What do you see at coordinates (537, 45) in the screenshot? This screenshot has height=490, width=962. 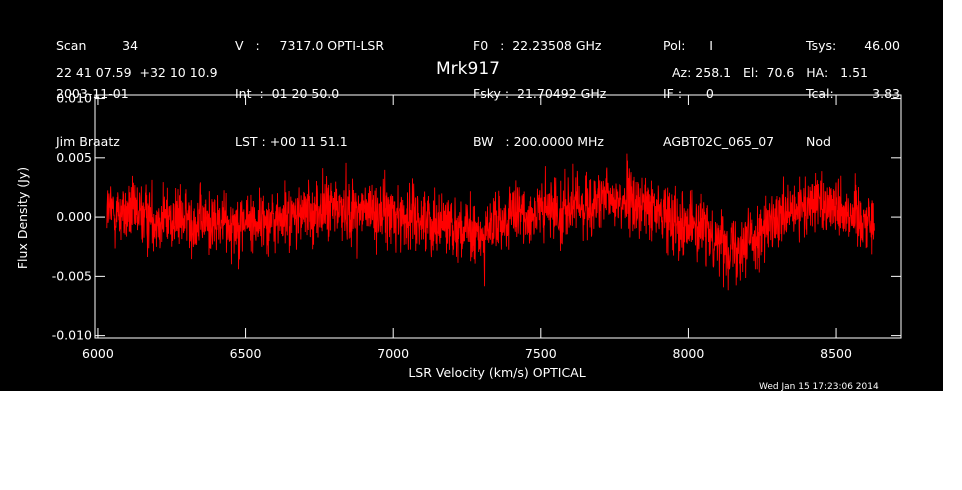 I see `rest-frequency: F0 : 22.23508 GHz` at bounding box center [537, 45].